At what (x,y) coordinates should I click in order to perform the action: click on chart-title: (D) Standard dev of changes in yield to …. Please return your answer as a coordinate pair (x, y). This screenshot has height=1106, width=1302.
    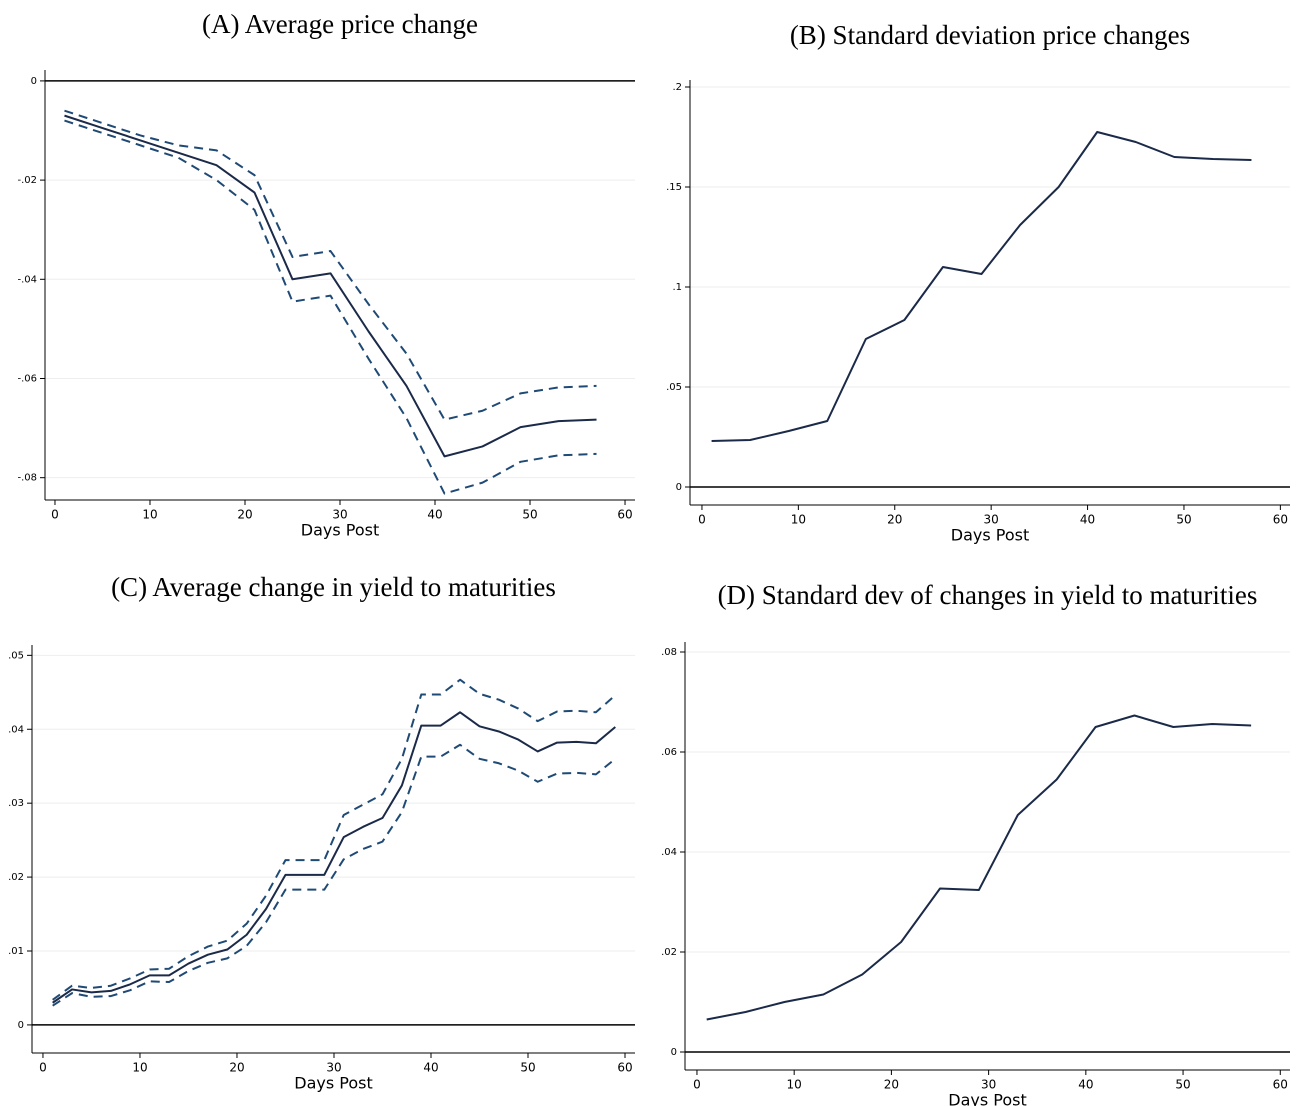
    Looking at the image, I should click on (988, 595).